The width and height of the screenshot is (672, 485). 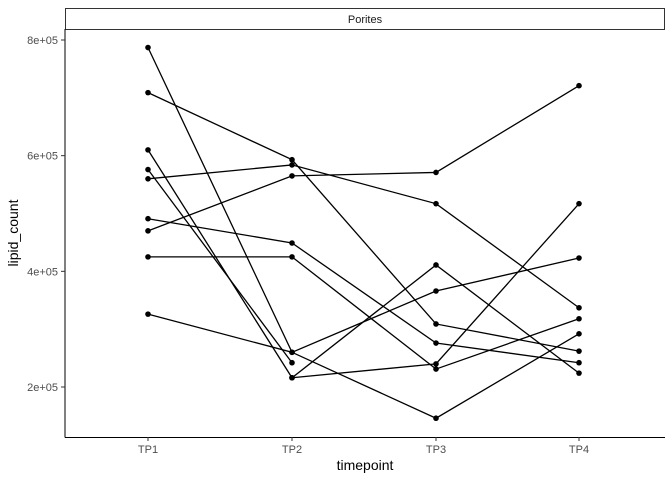 I want to click on x-tick-label: TP4, so click(x=579, y=450).